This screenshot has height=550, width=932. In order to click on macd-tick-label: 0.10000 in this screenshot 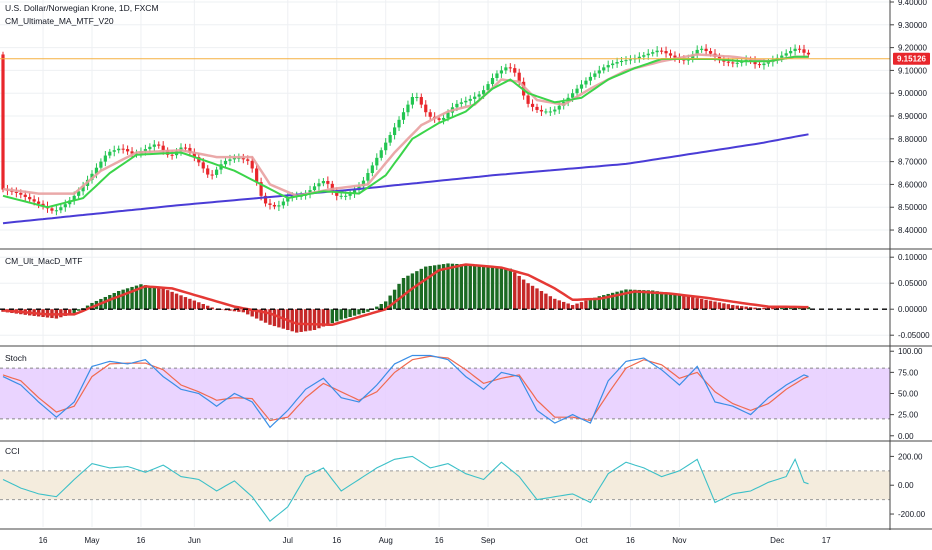, I will do `click(912, 257)`.